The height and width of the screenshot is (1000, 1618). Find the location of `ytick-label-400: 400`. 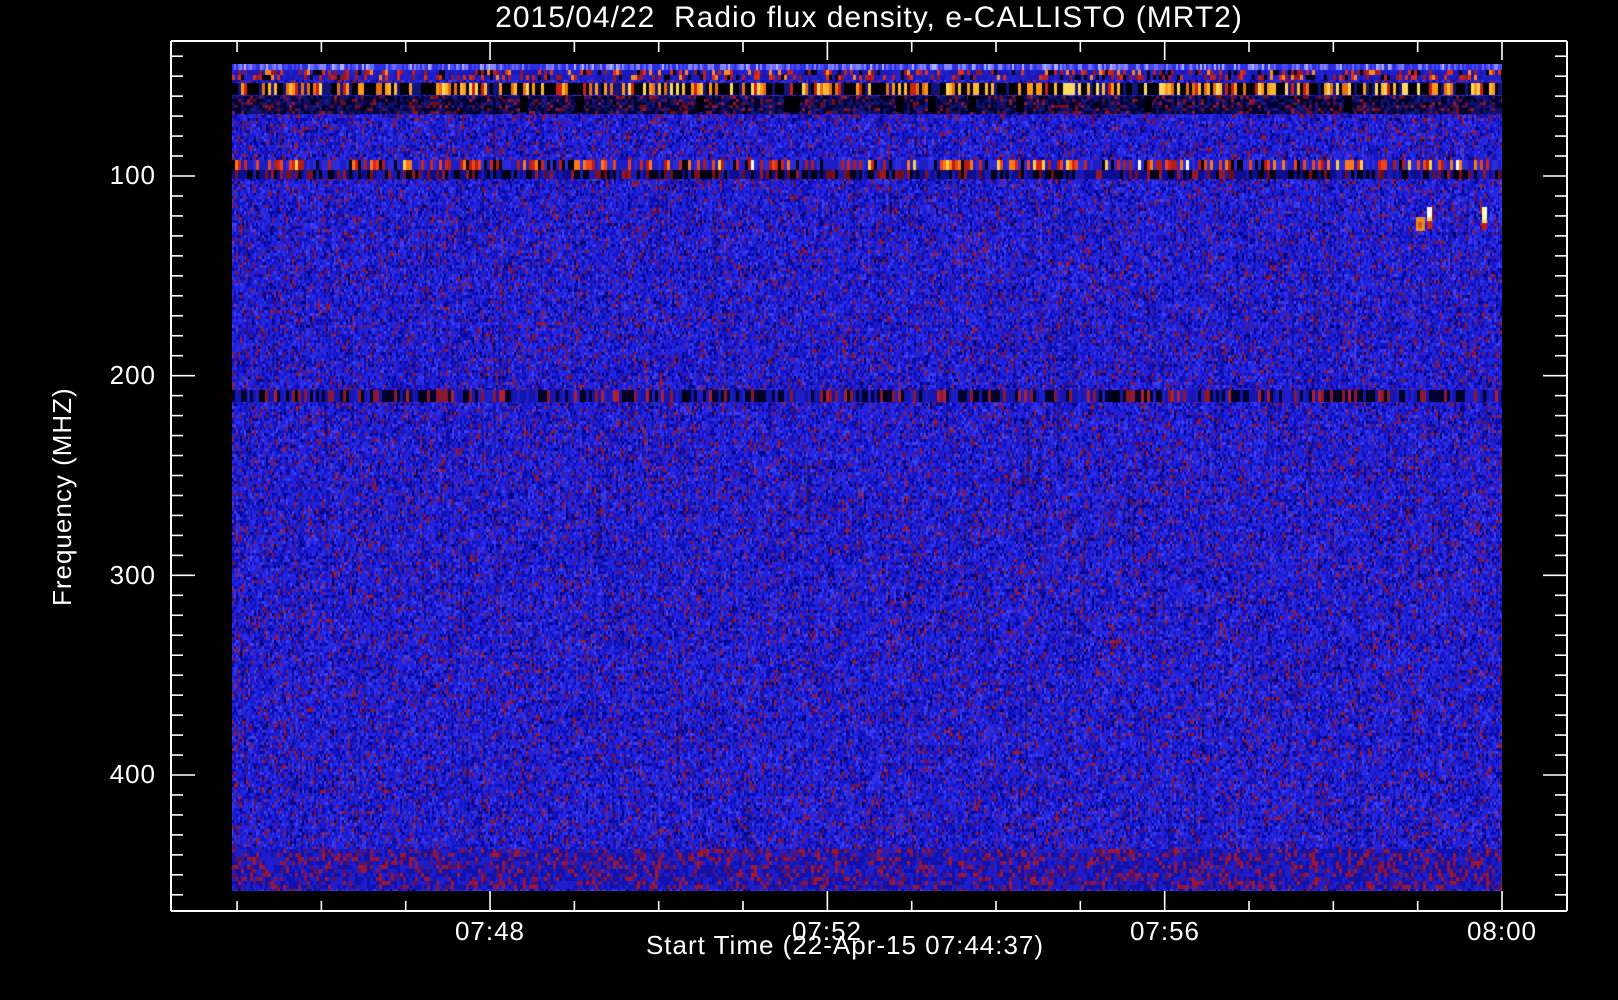

ytick-label-400: 400 is located at coordinates (132, 774).